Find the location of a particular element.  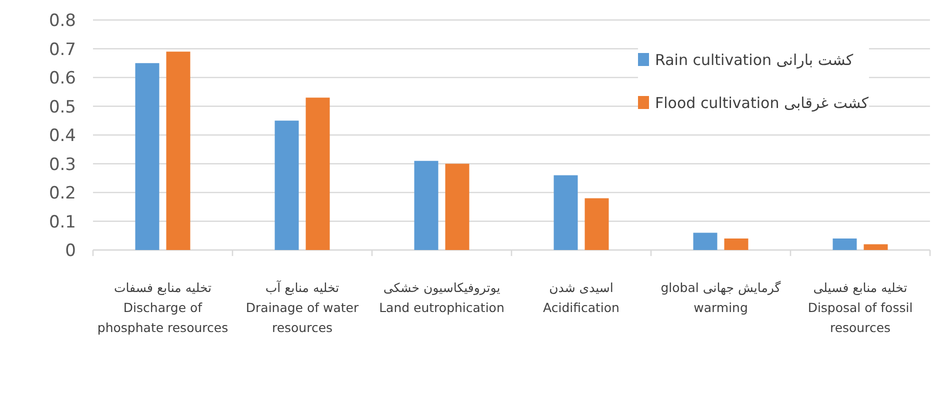

y-tick-label: 0.1 is located at coordinates (62, 222).